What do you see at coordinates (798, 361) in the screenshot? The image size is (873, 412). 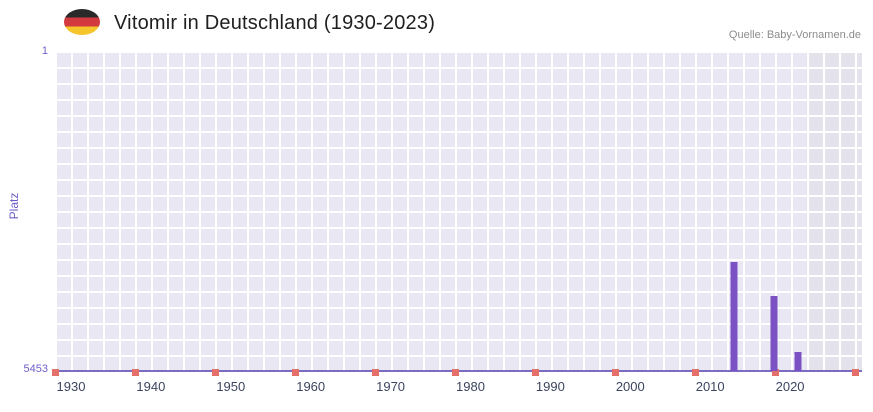 I see `rank-bar-2021` at bounding box center [798, 361].